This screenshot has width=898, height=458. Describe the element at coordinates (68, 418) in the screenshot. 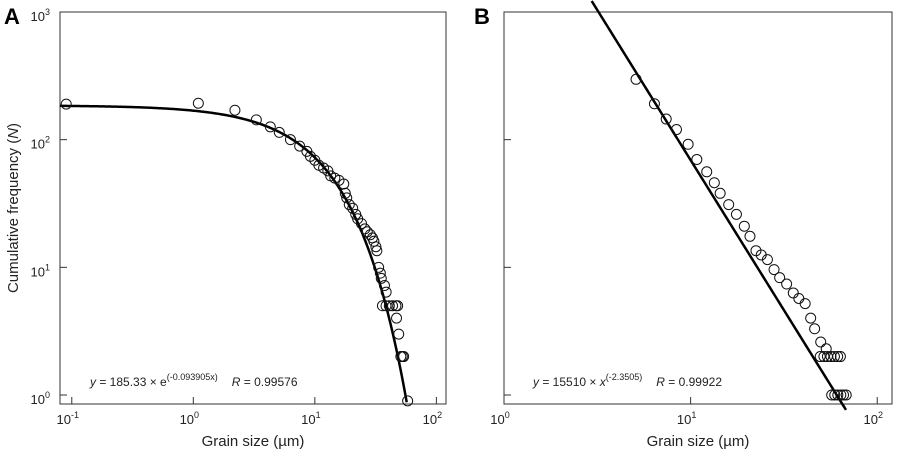

I see `x-tick-label: 10⁻¹` at that location.